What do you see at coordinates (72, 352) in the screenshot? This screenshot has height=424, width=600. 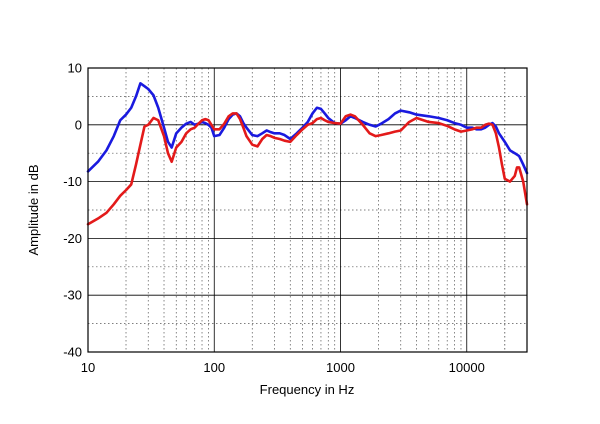 I see `y-tick-label: -40` at bounding box center [72, 352].